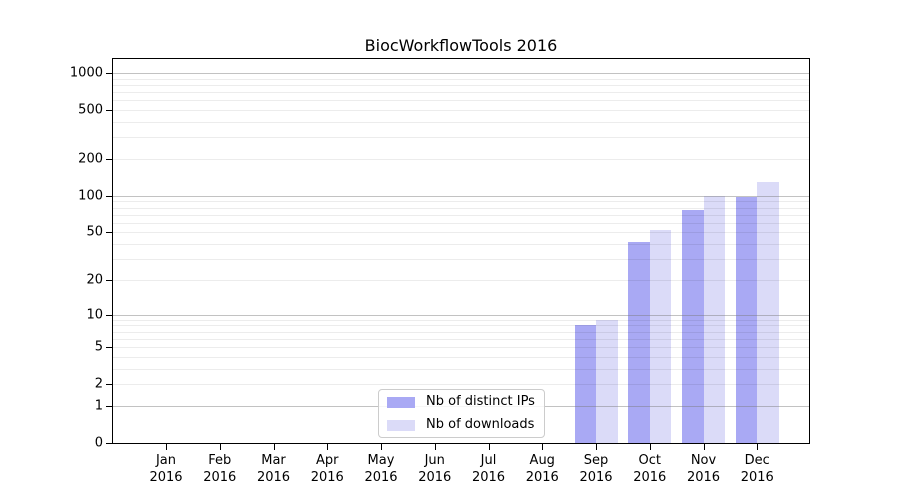  Describe the element at coordinates (596, 447) in the screenshot. I see `x-tick-mark-sep` at that location.